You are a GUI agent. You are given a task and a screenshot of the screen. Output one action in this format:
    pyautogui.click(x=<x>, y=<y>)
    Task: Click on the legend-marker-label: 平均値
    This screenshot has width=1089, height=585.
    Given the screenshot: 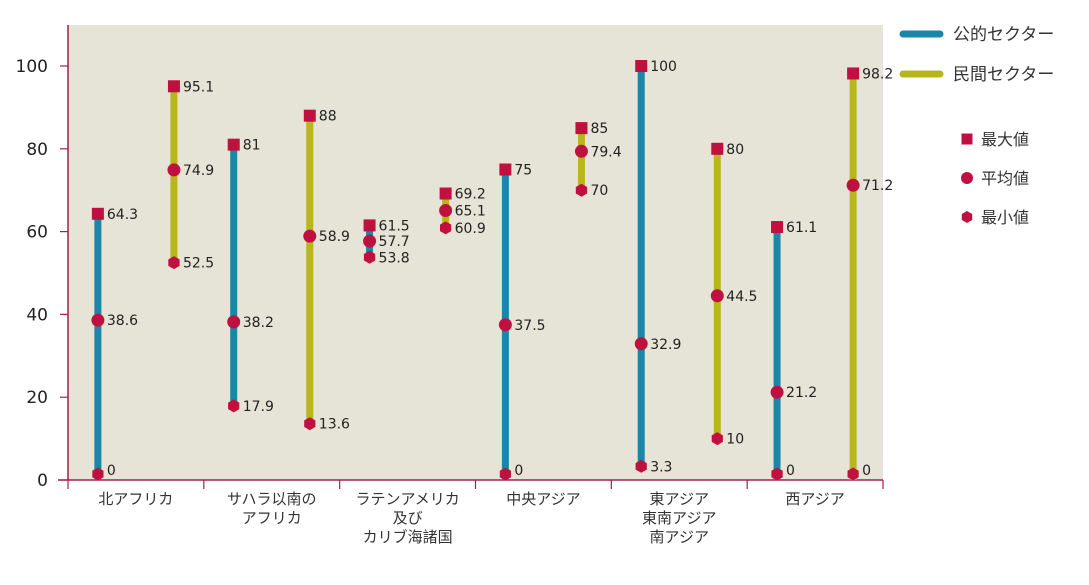 What is the action you would take?
    pyautogui.click(x=1005, y=178)
    